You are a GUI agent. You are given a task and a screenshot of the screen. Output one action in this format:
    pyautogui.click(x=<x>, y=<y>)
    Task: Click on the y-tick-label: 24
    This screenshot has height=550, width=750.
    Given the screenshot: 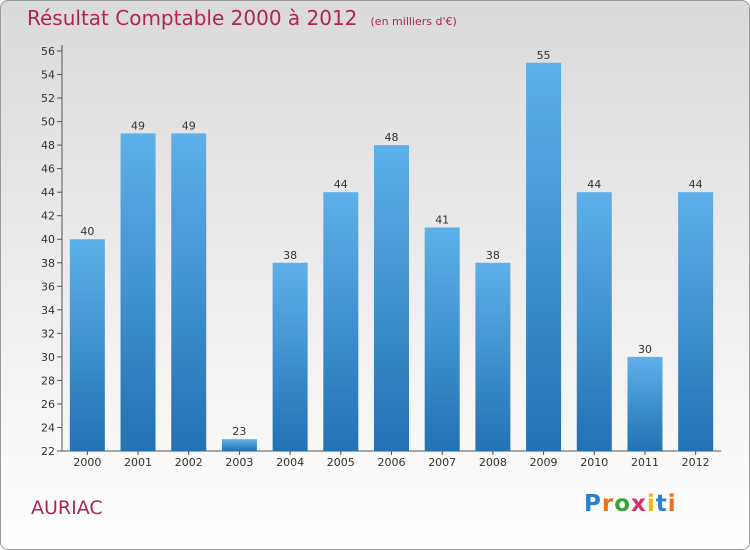 What is the action you would take?
    pyautogui.click(x=48, y=427)
    